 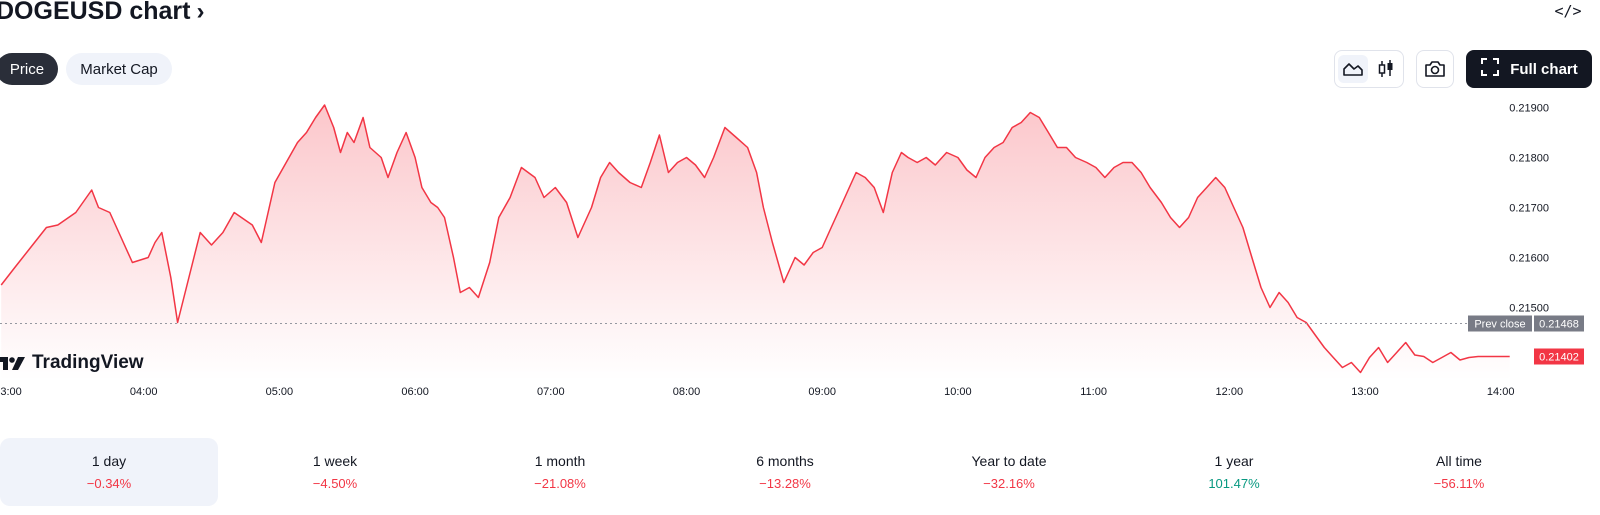 I want to click on x-tick-label: 13:00, so click(x=1365, y=392).